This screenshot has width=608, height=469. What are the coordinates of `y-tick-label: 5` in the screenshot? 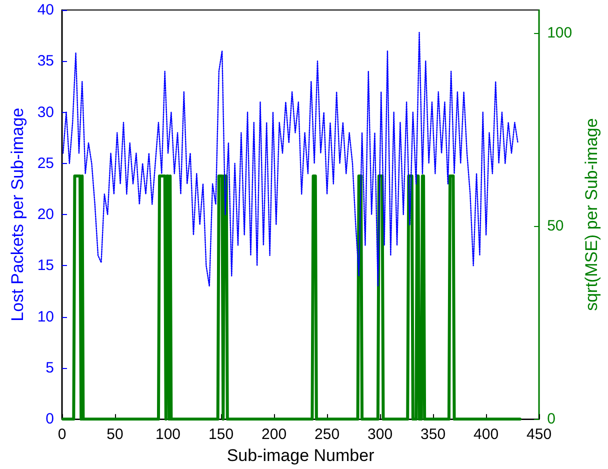 It's located at (50, 367).